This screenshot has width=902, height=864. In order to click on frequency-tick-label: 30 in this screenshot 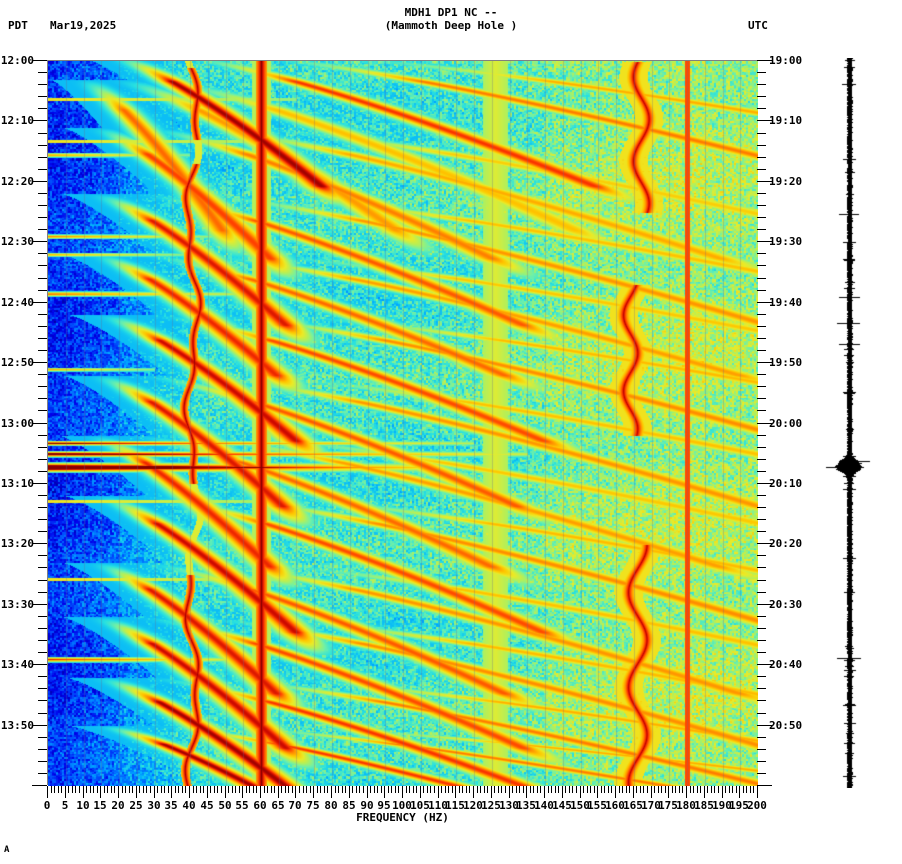, I will do `click(154, 805)`.